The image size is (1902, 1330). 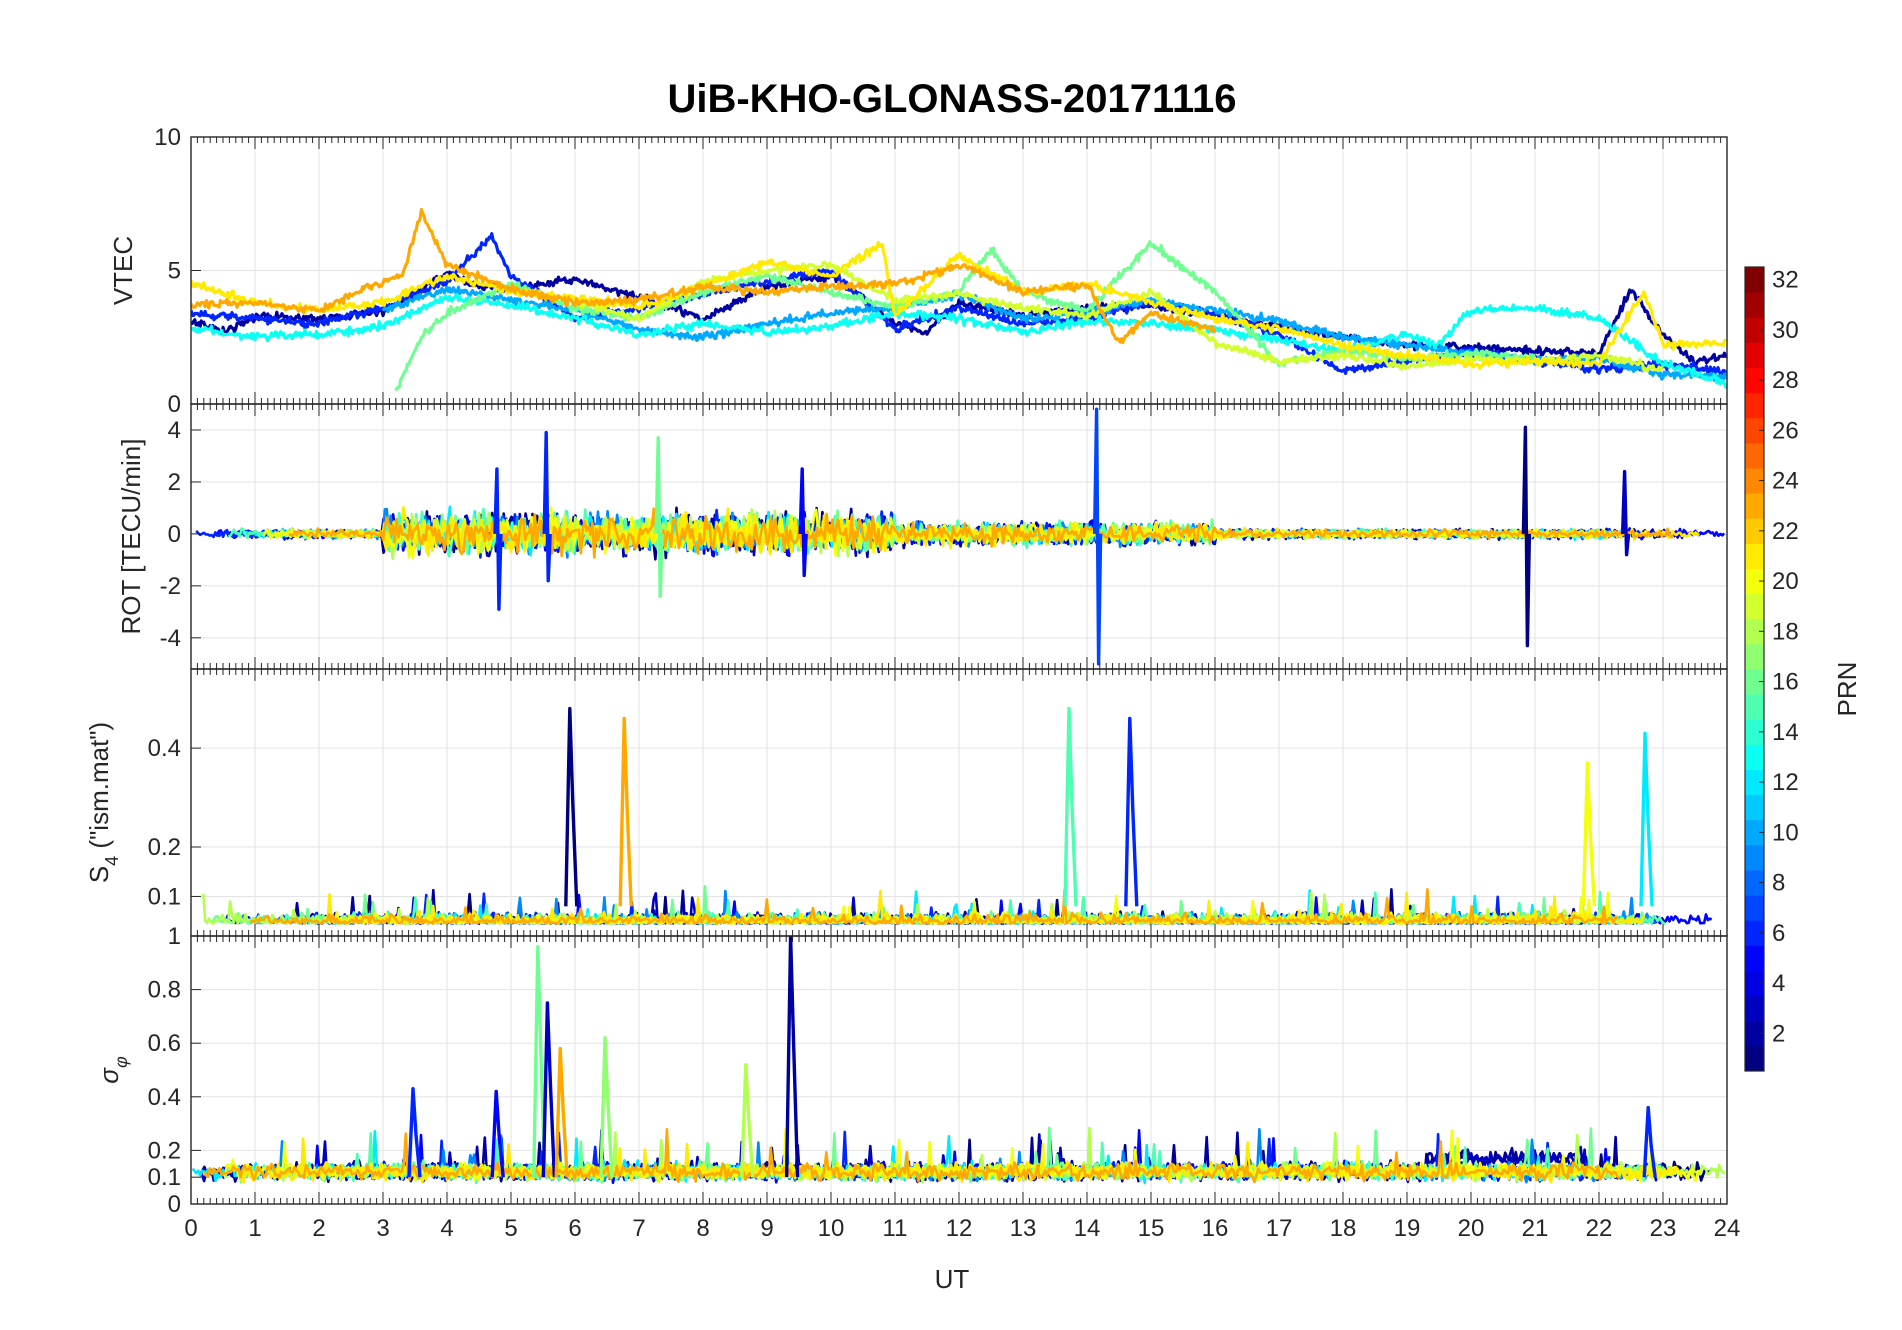 What do you see at coordinates (164, 748) in the screenshot?
I see `panel-s4-y-tick-label: 0.4` at bounding box center [164, 748].